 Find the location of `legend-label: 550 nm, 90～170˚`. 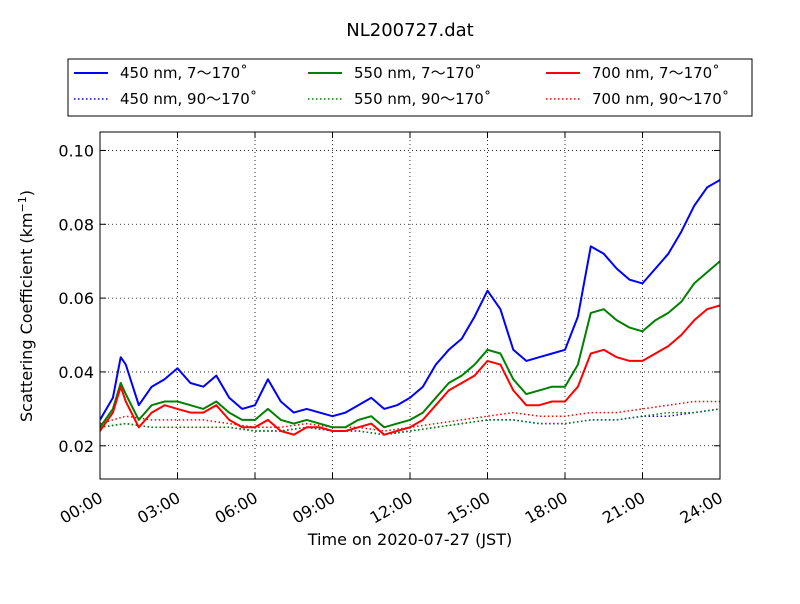

legend-label: 550 nm, 90～170˚ is located at coordinates (422, 99).